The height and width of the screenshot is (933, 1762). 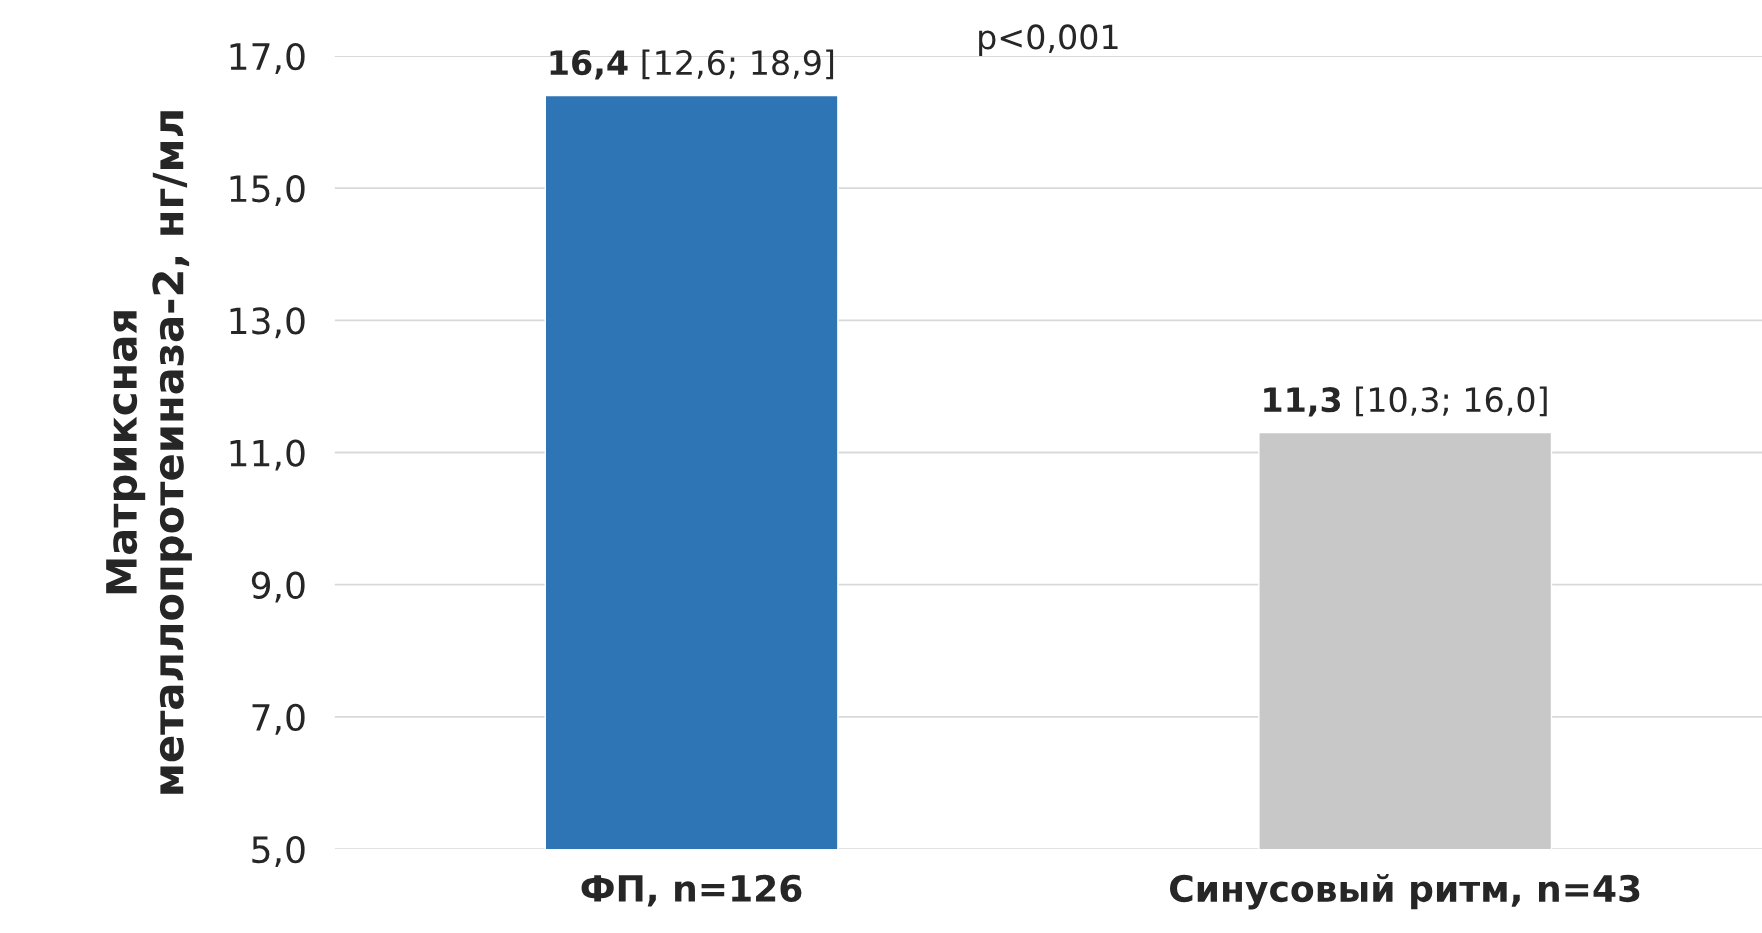 I want to click on y-axis-title: Матриксная металлопротеиназа-2, нг/мл, so click(x=149, y=452).